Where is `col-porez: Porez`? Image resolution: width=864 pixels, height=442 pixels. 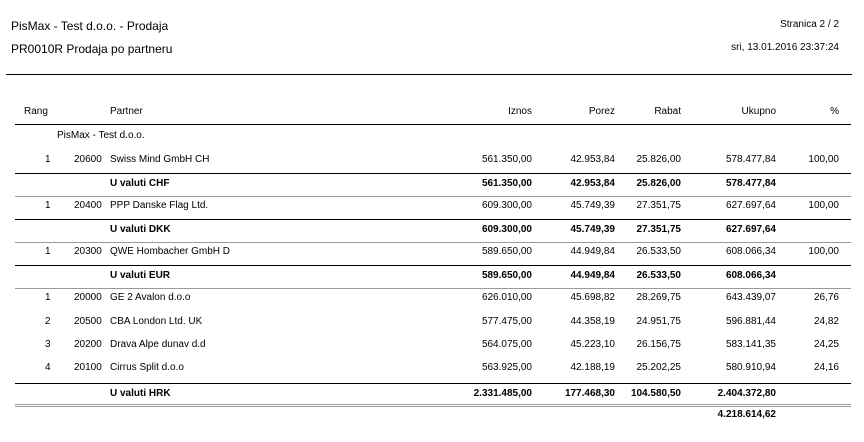 col-porez: Porez is located at coordinates (601, 111).